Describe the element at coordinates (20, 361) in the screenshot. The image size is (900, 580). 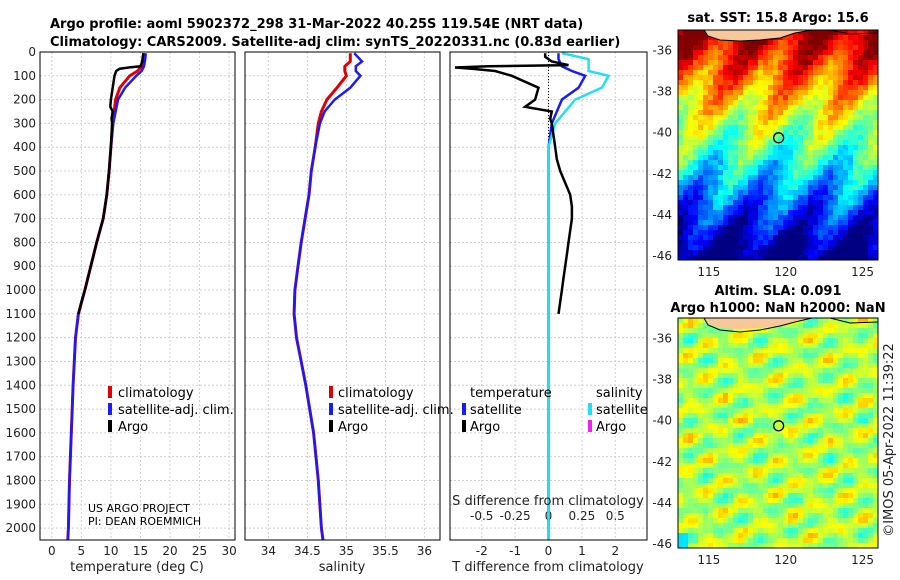
I see `depth-tick-label: 1300` at that location.